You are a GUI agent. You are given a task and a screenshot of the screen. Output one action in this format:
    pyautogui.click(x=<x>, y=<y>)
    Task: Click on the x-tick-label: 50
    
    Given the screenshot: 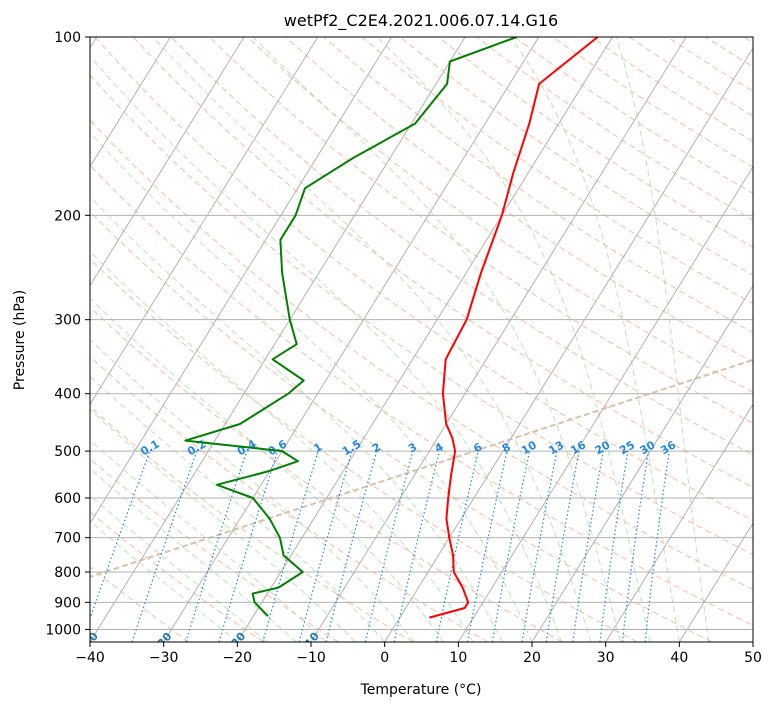 What is the action you would take?
    pyautogui.click(x=753, y=658)
    